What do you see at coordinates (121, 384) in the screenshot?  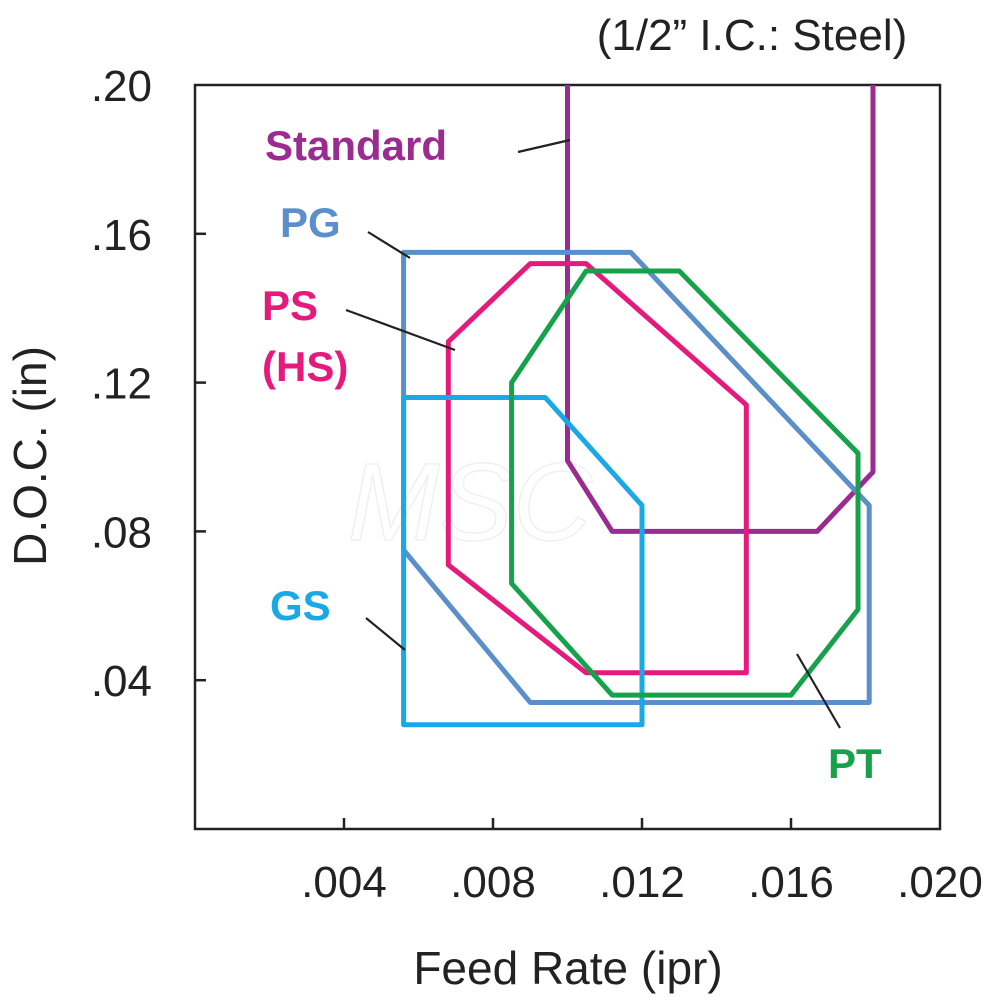 I see `y-tick-label: .12` at bounding box center [121, 384].